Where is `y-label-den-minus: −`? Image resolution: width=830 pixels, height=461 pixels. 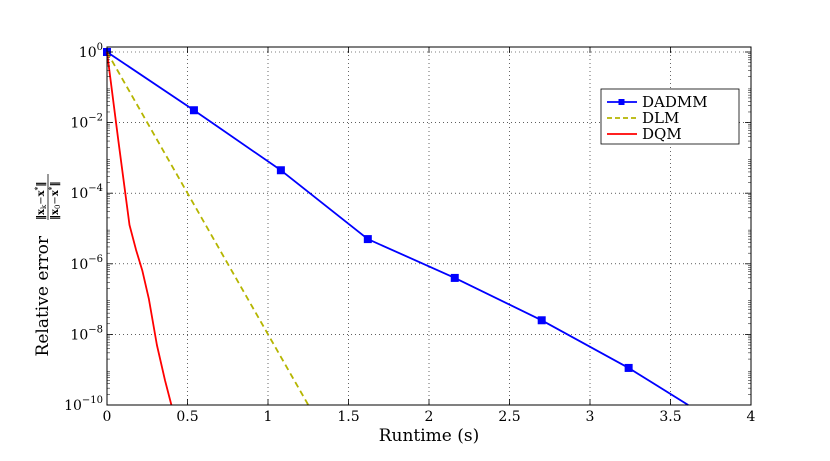 y-label-den-minus: − is located at coordinates (55, 200).